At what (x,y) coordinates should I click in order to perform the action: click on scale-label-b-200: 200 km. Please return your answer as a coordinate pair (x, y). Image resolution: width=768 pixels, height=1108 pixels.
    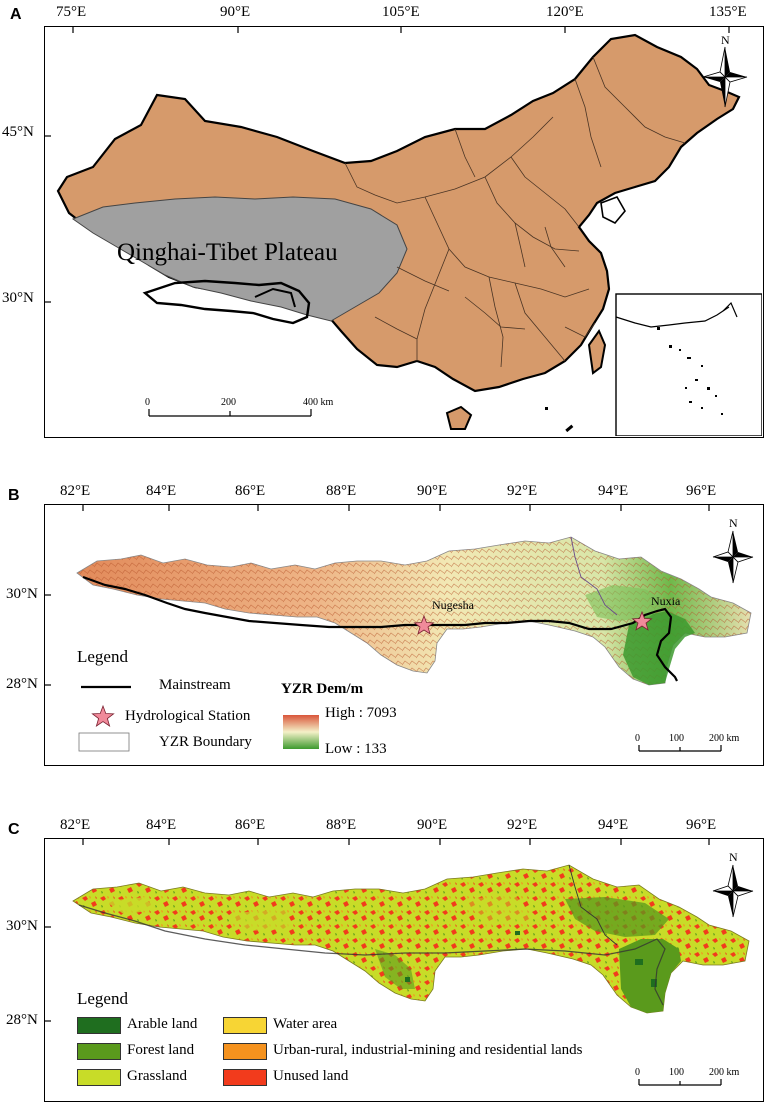
    Looking at the image, I should click on (724, 738).